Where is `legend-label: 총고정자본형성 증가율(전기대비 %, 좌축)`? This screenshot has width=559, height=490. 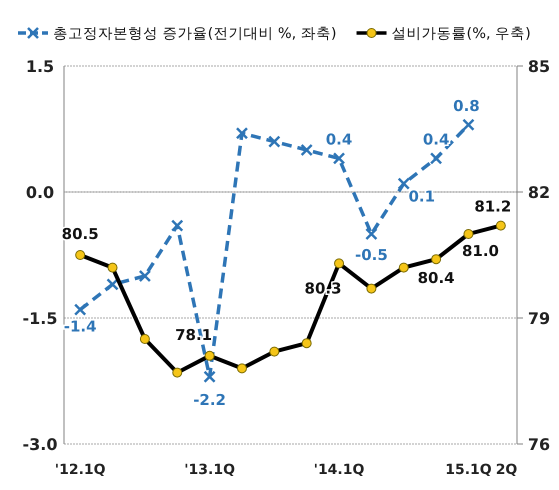
legend-label: 총고정자본형성 증가율(전기대비 %, 좌축) is located at coordinates (195, 34).